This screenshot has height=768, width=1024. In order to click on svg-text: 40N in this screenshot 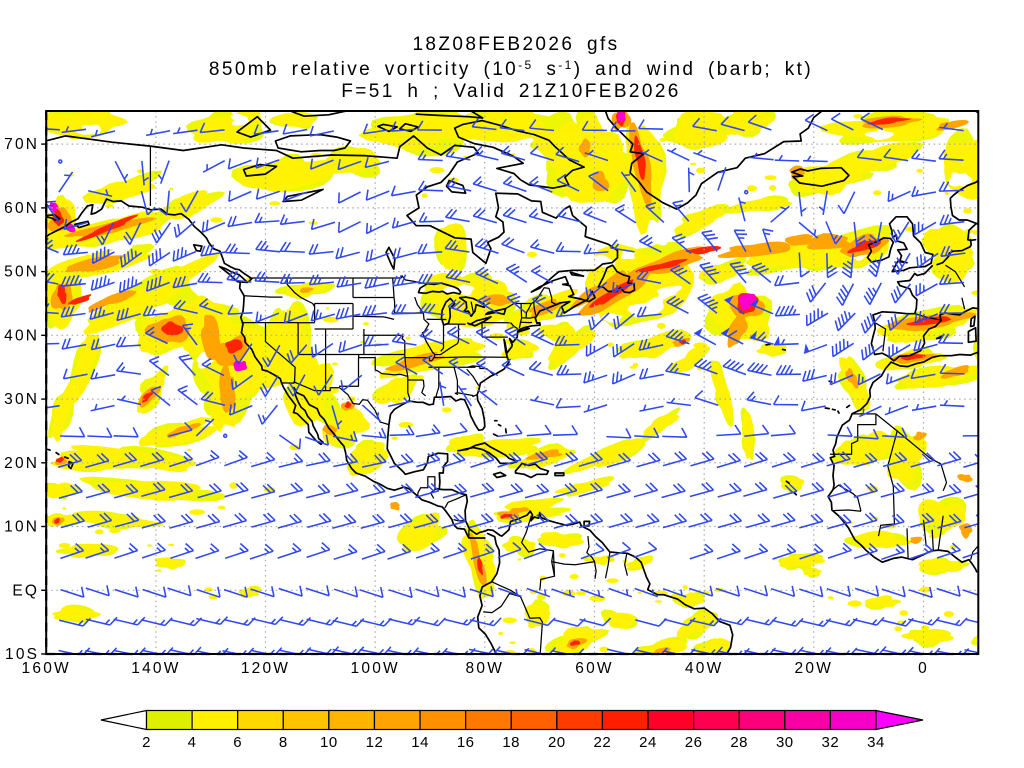, I will do `click(21, 335)`.